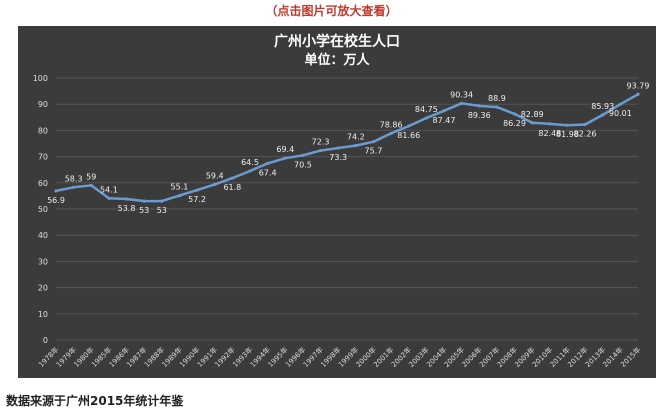  I want to click on data-label: 84.75, so click(426, 109).